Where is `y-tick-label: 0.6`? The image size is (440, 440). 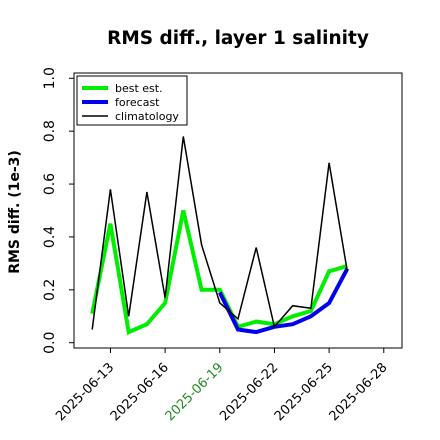
y-tick-label: 0.6 is located at coordinates (50, 184).